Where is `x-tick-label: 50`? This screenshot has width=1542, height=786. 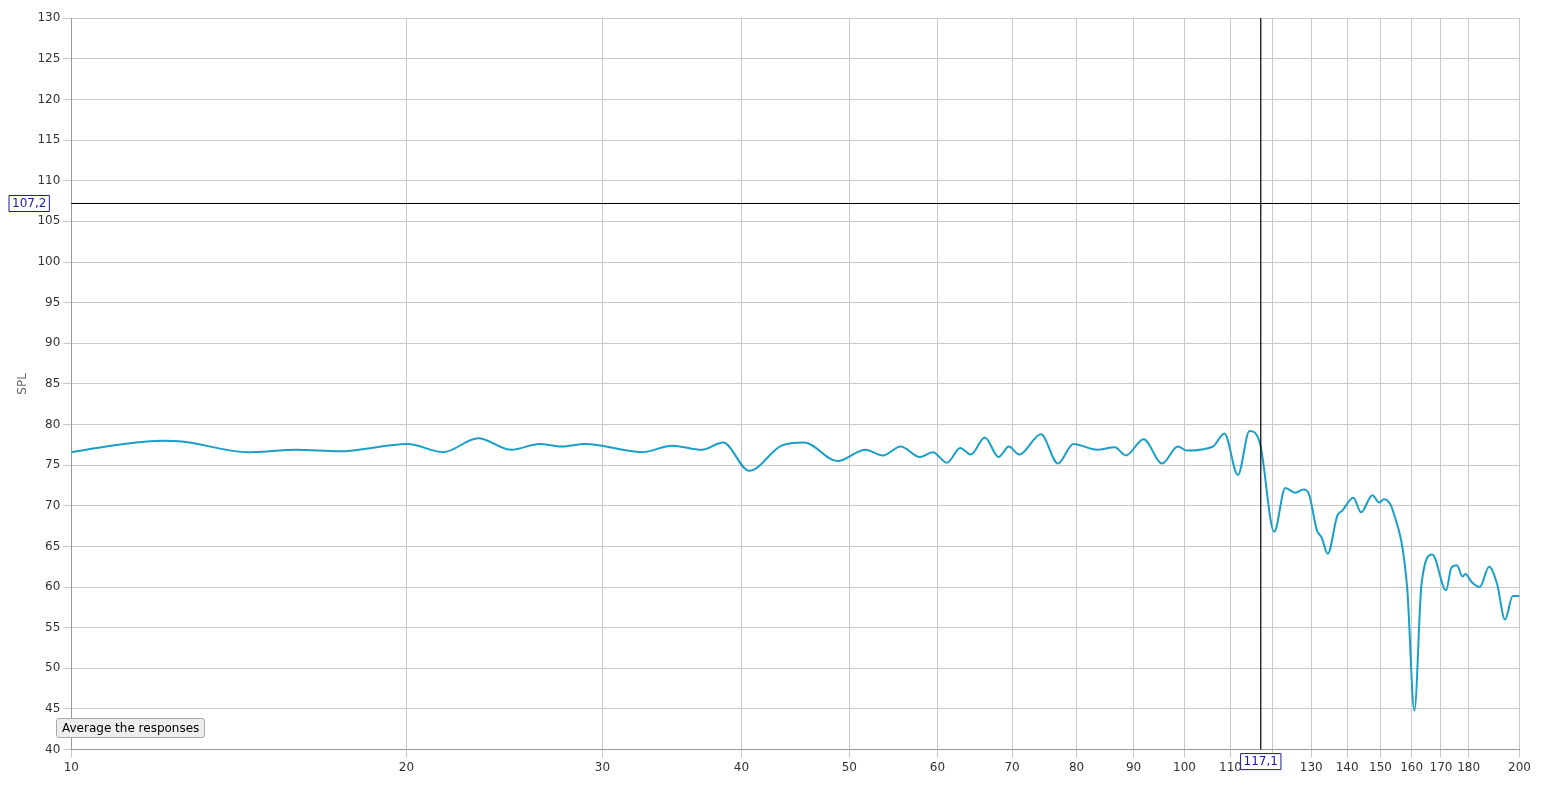 x-tick-label: 50 is located at coordinates (849, 766).